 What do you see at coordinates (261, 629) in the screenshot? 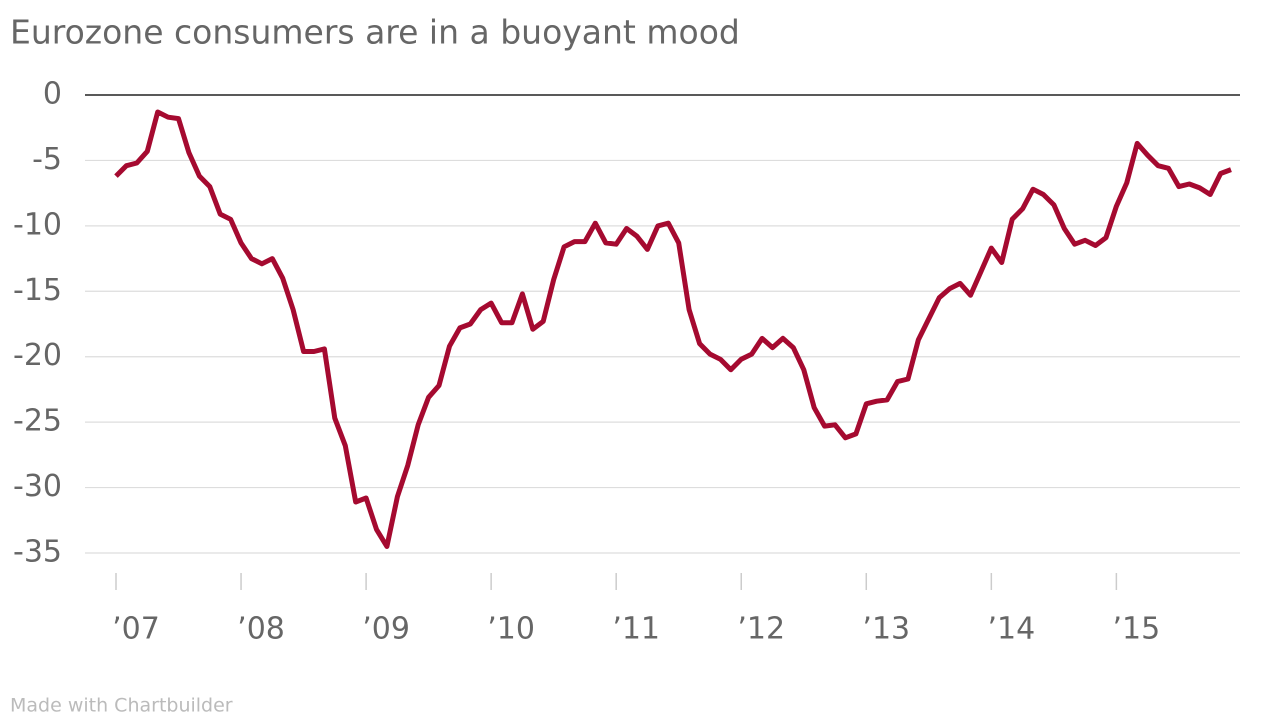
I see `x-tick-label: ’08` at bounding box center [261, 629].